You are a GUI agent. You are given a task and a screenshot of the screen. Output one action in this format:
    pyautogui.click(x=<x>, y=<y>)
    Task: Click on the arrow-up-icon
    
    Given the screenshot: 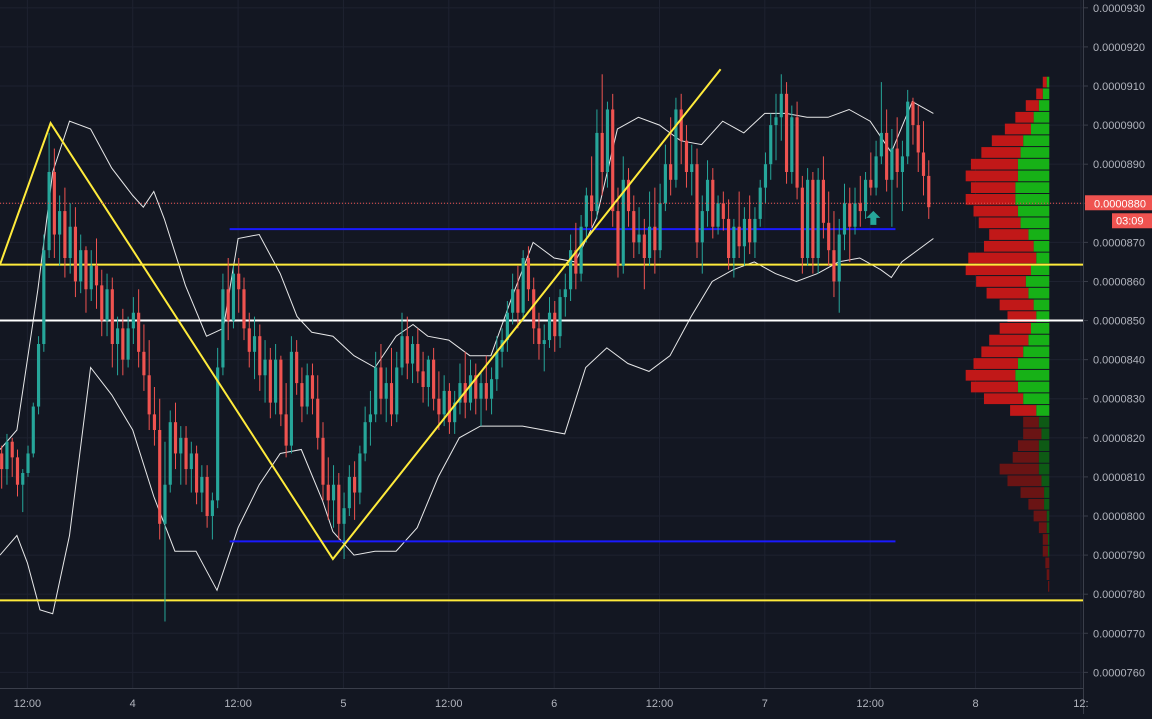 What is the action you would take?
    pyautogui.click(x=873, y=217)
    